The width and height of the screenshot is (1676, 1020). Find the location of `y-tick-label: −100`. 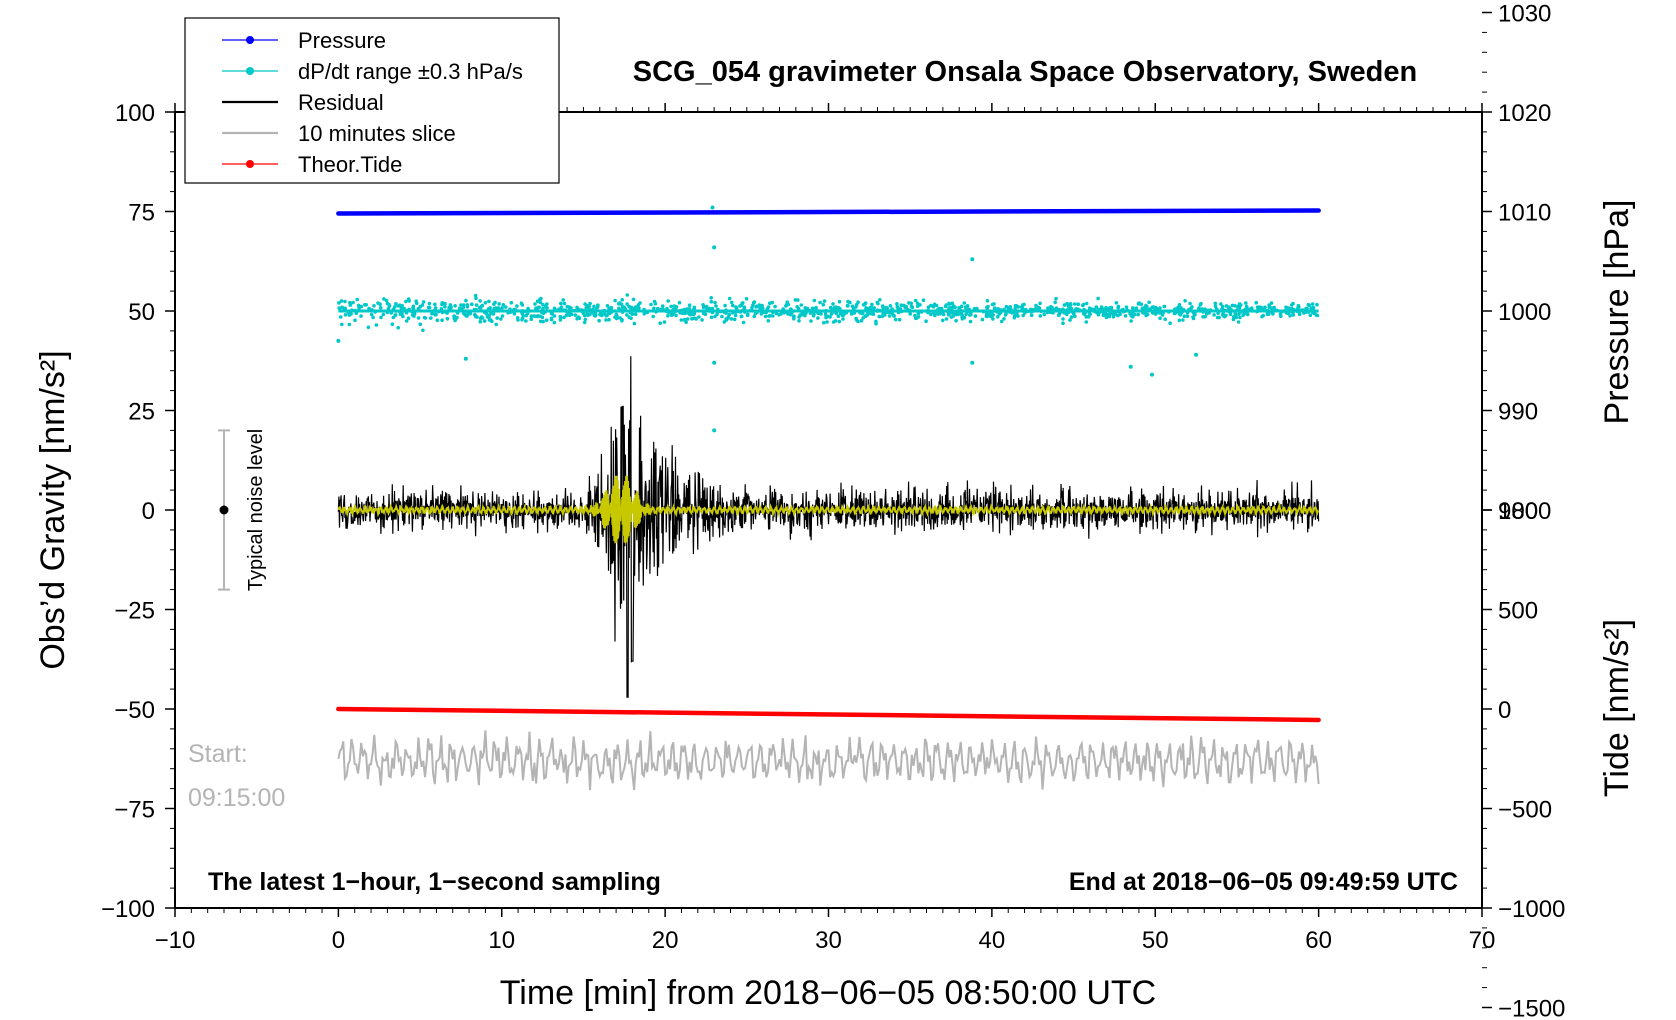

y-tick-label: −100 is located at coordinates (128, 909).